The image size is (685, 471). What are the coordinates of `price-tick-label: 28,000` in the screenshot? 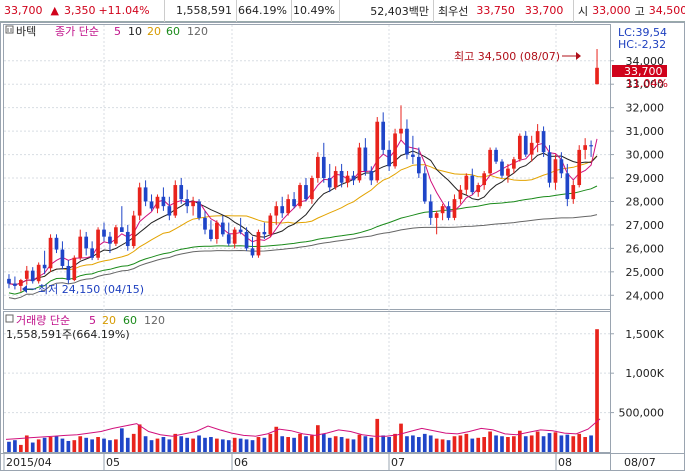 It's located at (645, 201).